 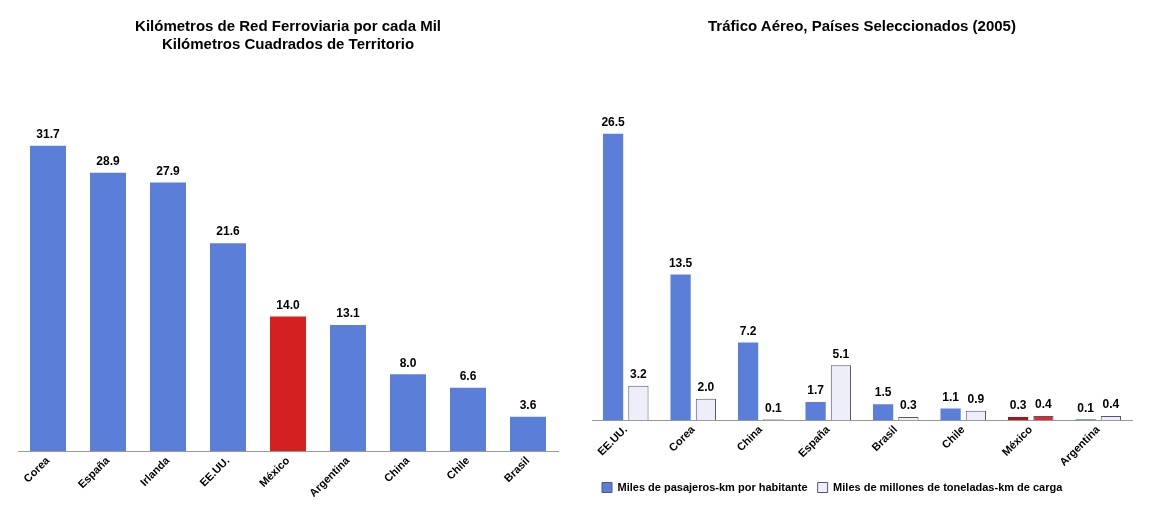 What do you see at coordinates (288, 26) in the screenshot?
I see `text: Kilómetros de Red Ferroviaria por cada Mil` at bounding box center [288, 26].